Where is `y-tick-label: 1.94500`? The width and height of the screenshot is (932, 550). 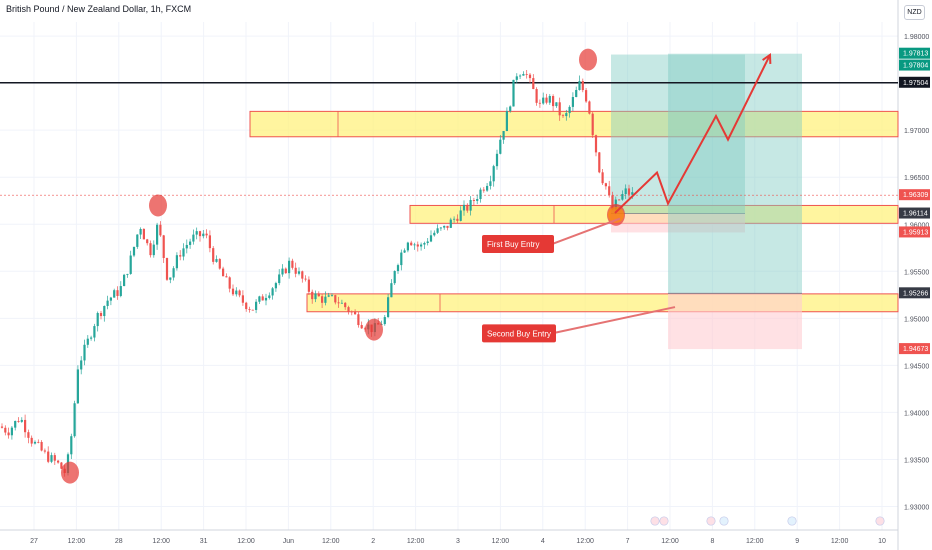
y-tick-label: 1.94500 is located at coordinates (916, 366).